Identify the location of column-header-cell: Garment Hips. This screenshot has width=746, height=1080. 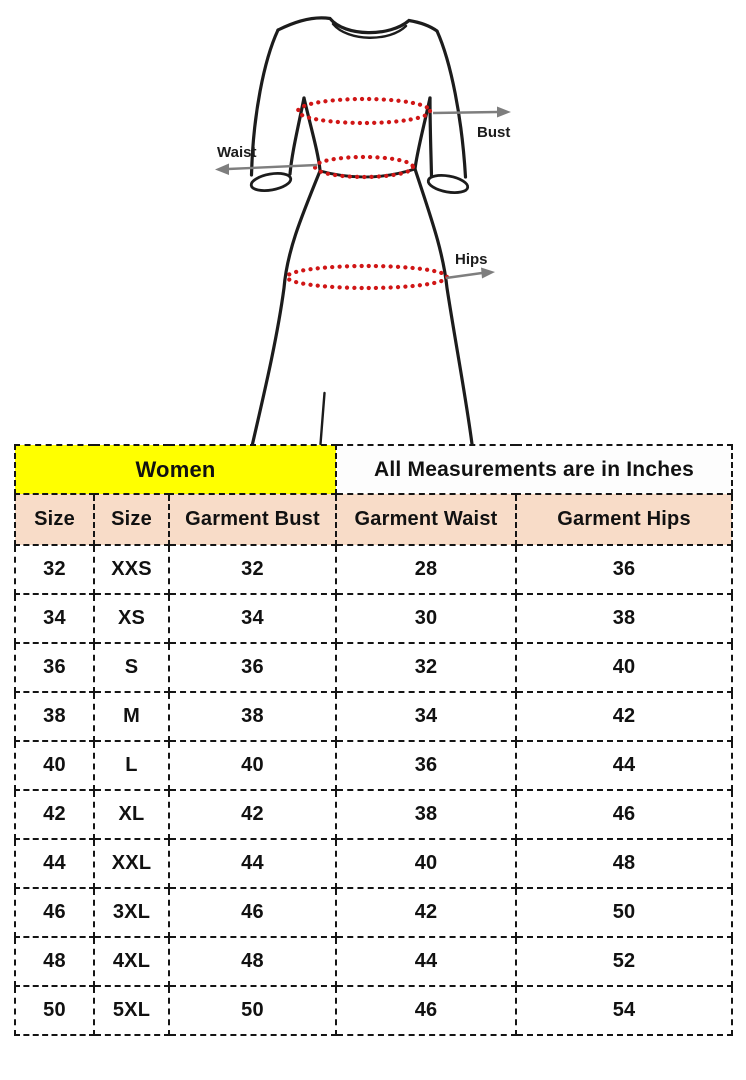
(624, 519).